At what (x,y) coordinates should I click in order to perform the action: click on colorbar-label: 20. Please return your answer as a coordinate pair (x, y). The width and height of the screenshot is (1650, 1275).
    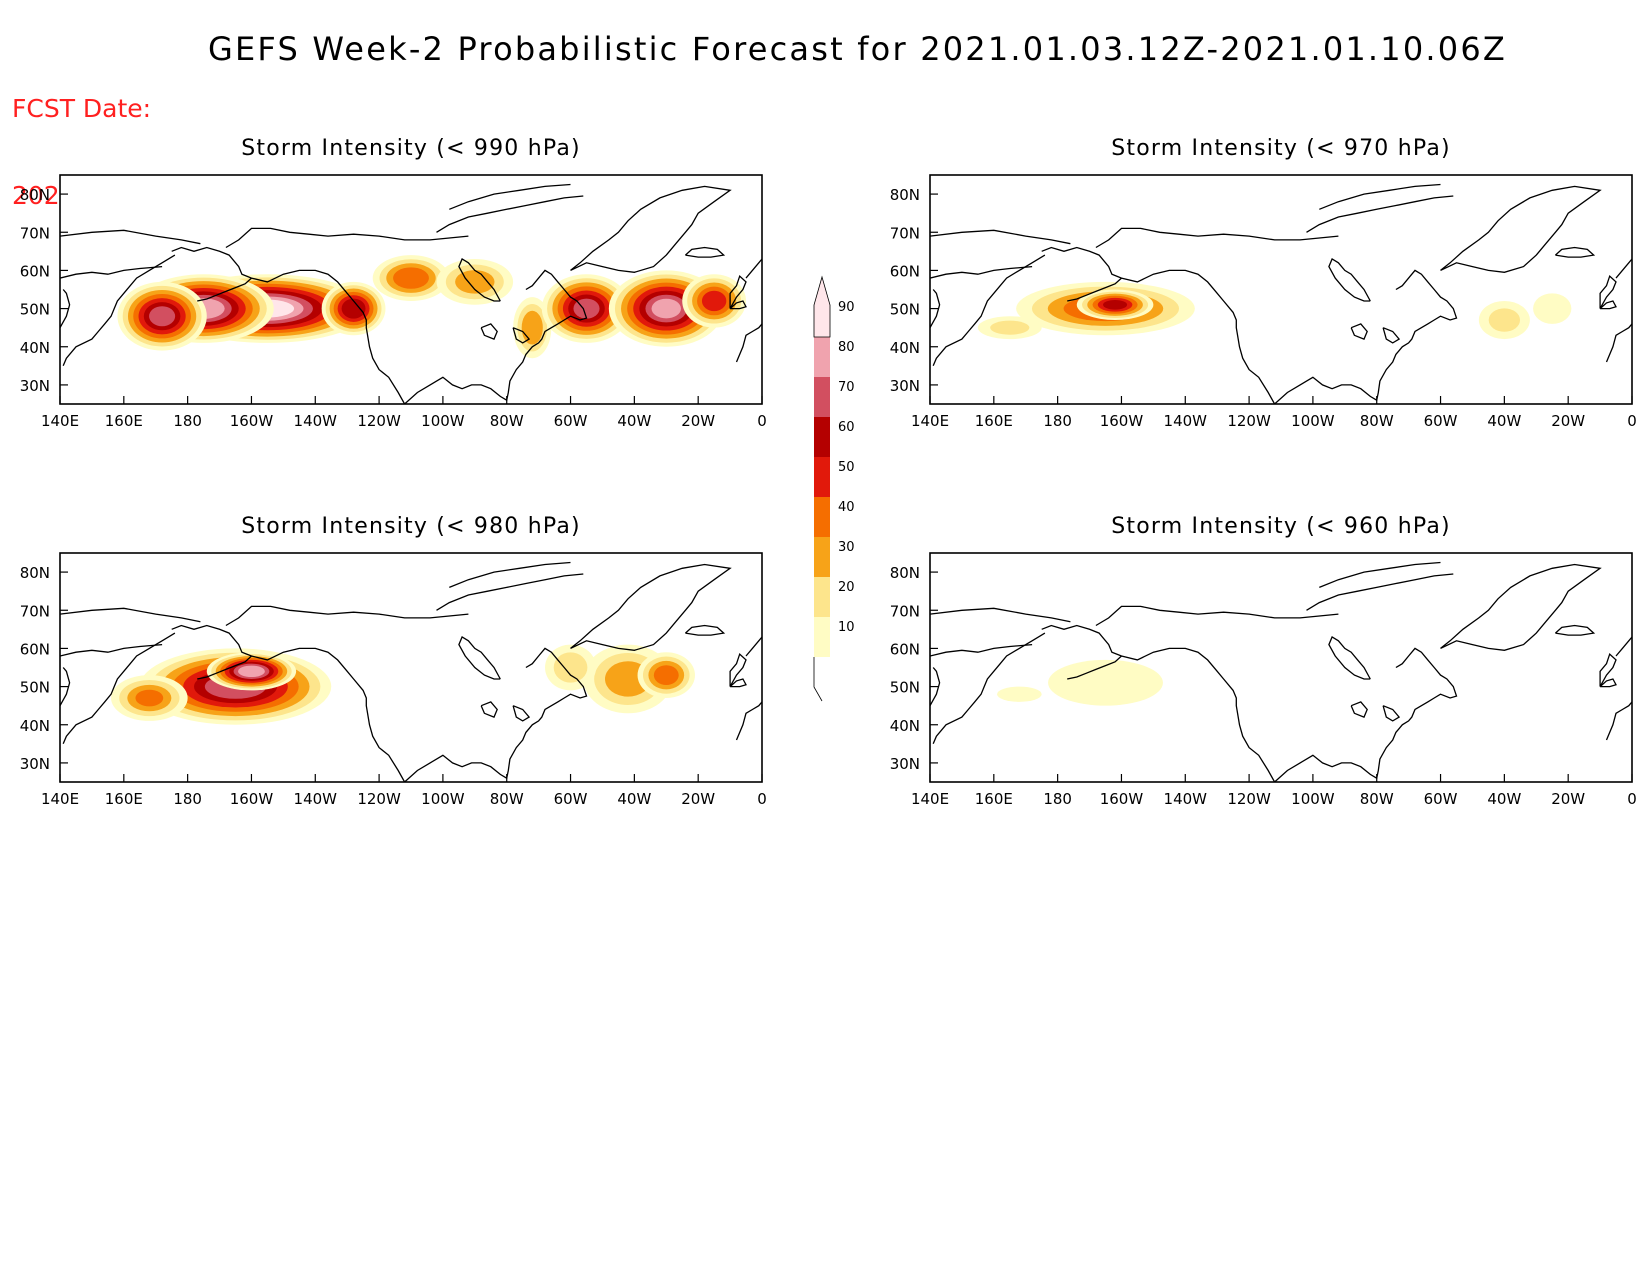
    Looking at the image, I should click on (846, 587).